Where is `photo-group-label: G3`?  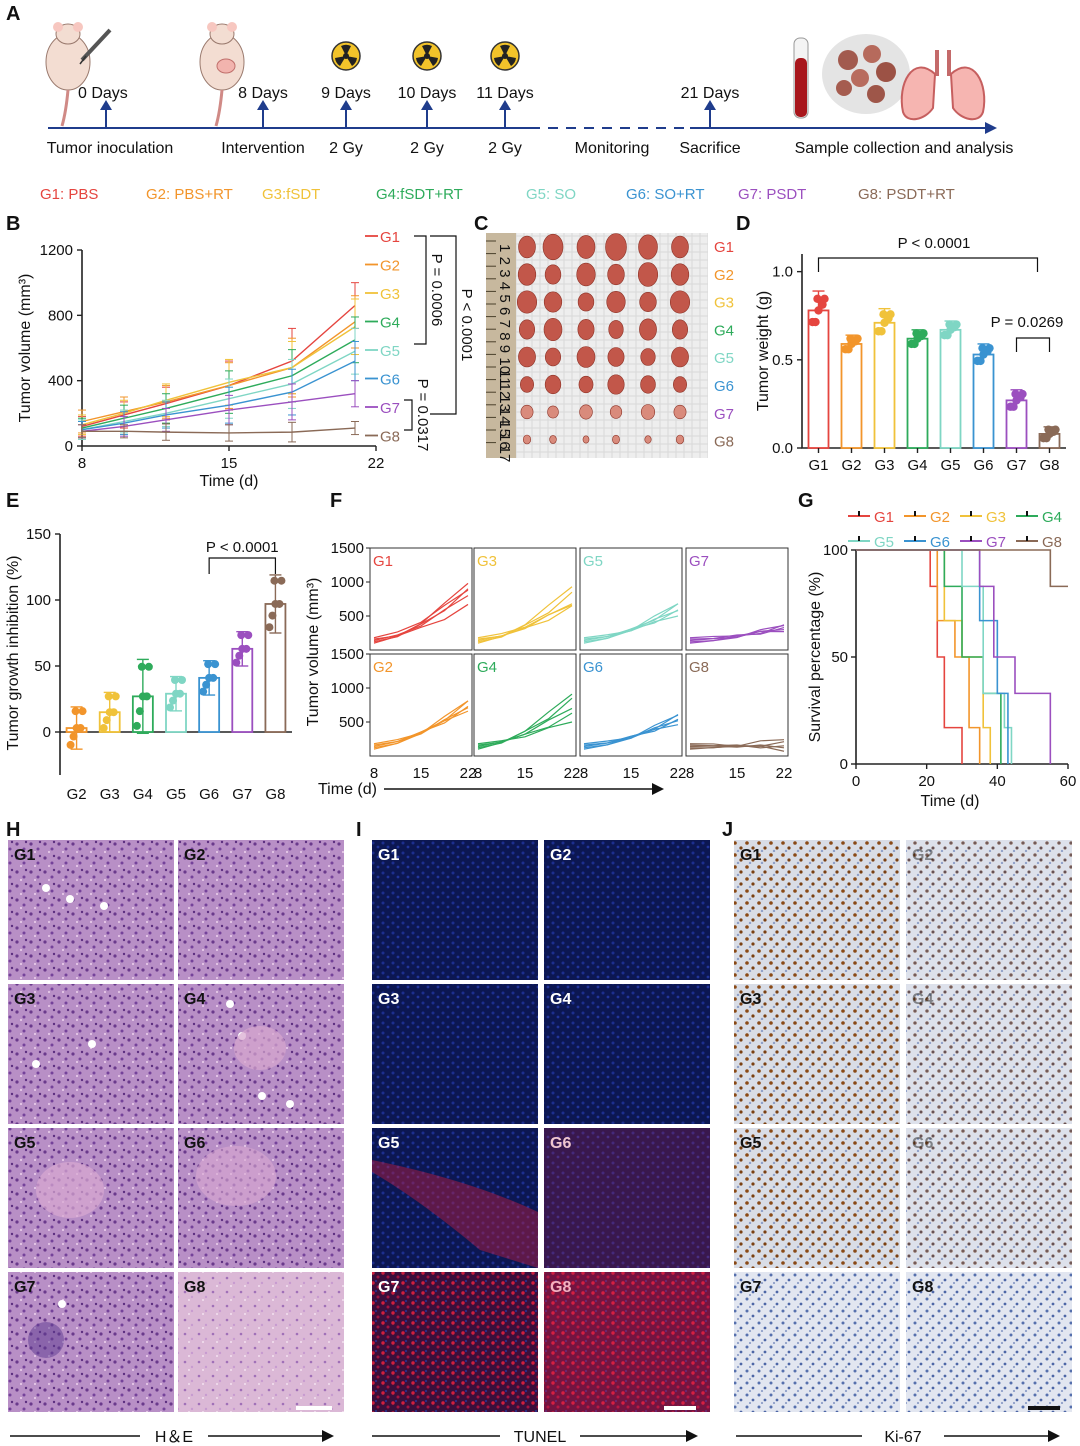 photo-group-label: G3 is located at coordinates (724, 303).